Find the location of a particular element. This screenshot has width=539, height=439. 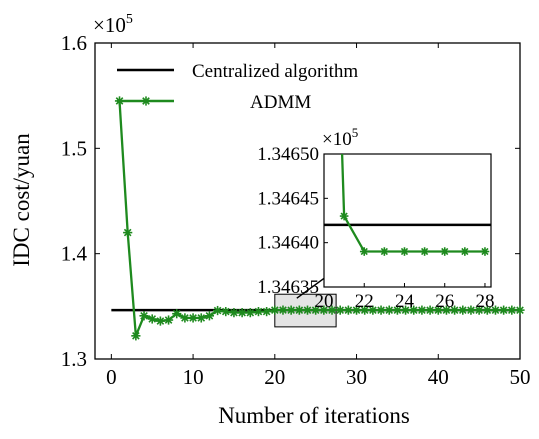

legend-admm-label: ADMM is located at coordinates (280, 102).